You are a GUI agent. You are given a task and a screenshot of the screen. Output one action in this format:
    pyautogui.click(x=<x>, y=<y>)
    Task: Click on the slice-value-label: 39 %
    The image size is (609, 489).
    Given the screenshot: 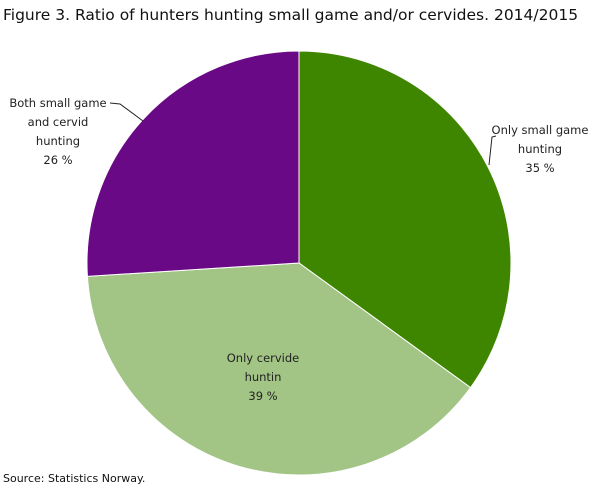 What is the action you would take?
    pyautogui.click(x=262, y=396)
    